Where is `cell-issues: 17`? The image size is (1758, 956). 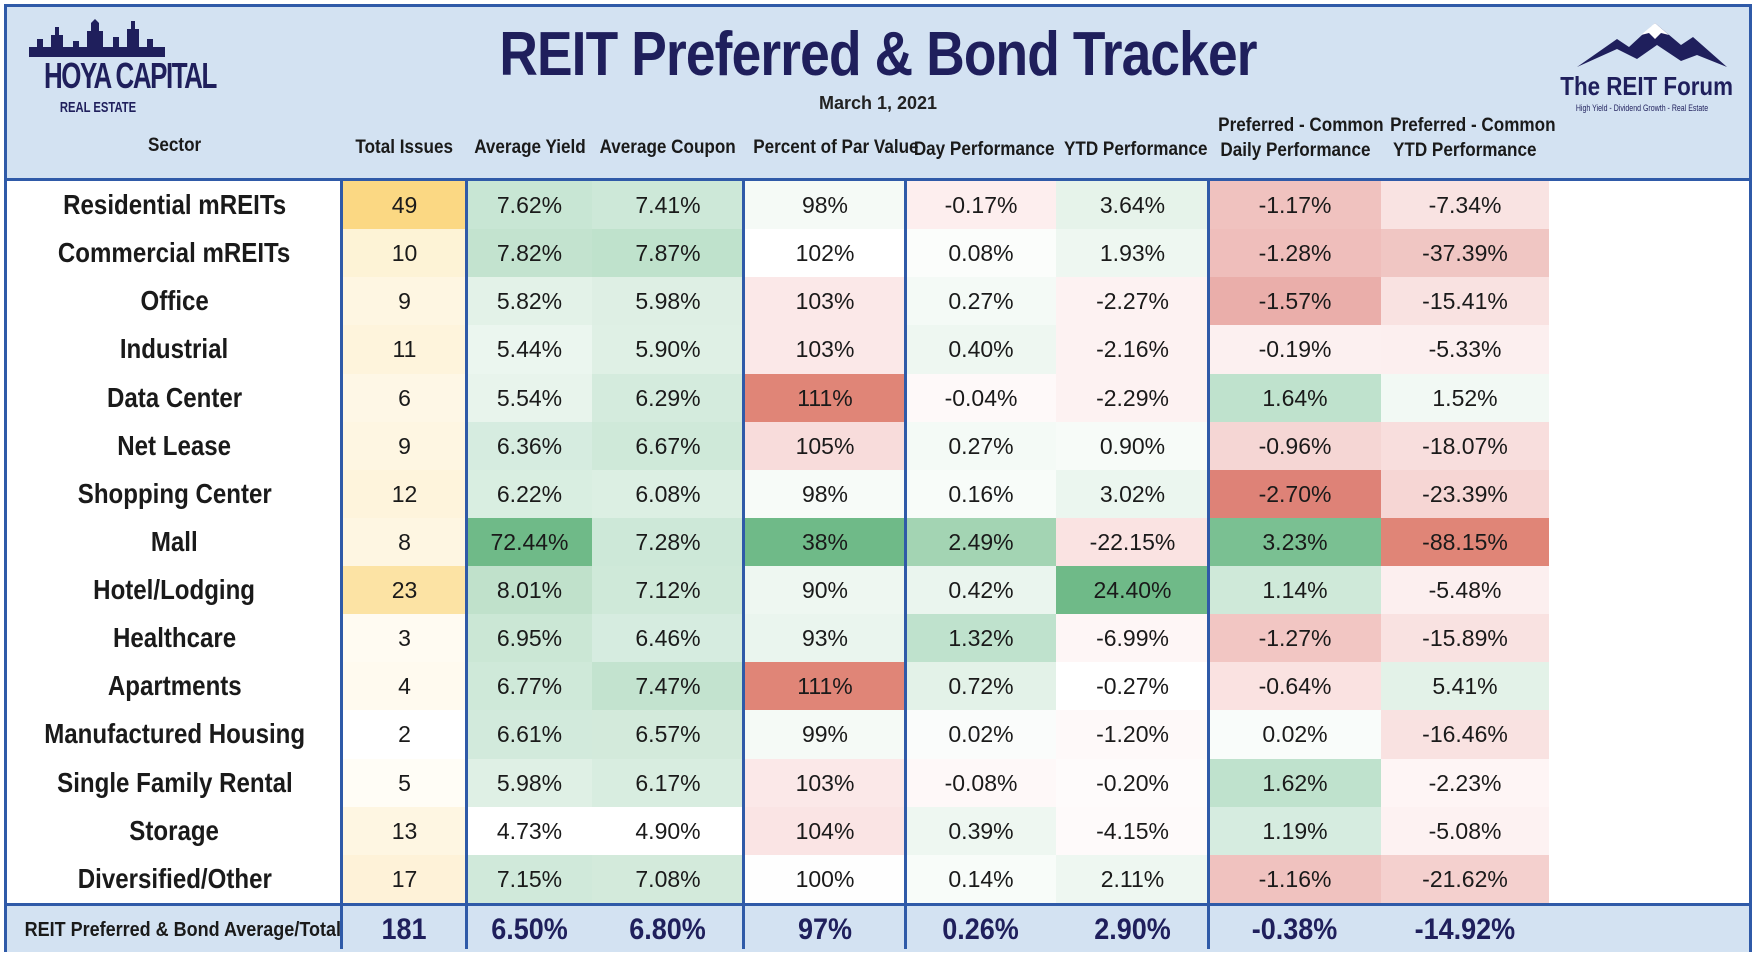 cell-issues: 17 is located at coordinates (404, 878).